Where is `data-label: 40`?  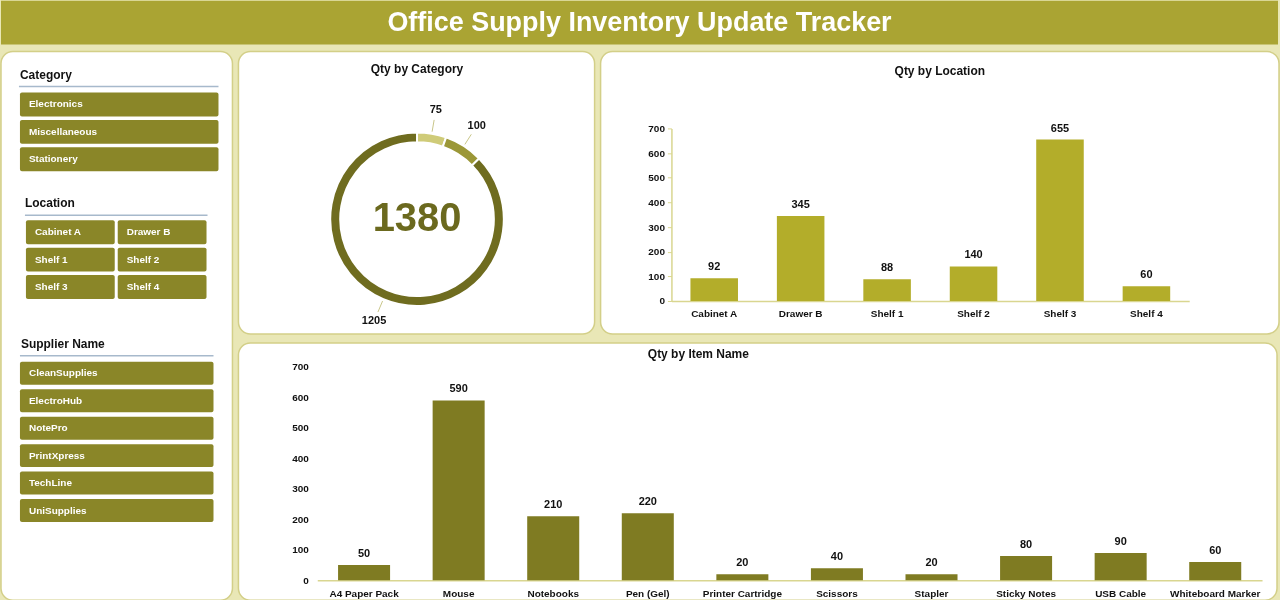 data-label: 40 is located at coordinates (837, 556).